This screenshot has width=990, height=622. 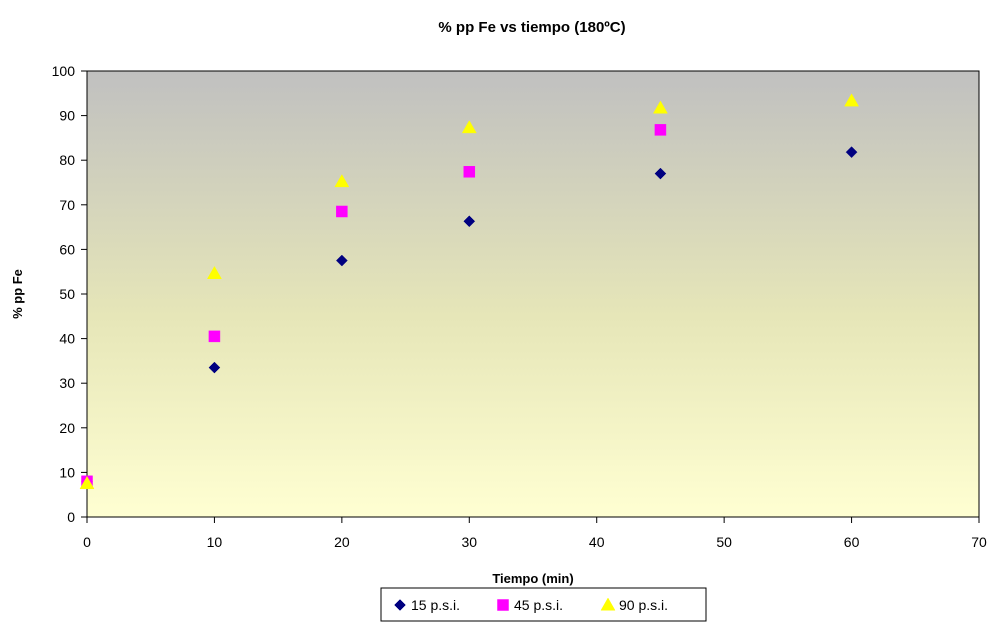 What do you see at coordinates (17, 294) in the screenshot?
I see `y-axis-title: % pp Fe` at bounding box center [17, 294].